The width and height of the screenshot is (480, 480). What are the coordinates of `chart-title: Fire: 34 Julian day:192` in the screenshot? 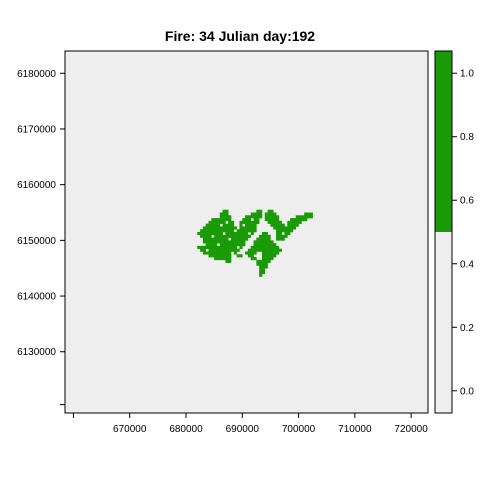 It's located at (240, 36).